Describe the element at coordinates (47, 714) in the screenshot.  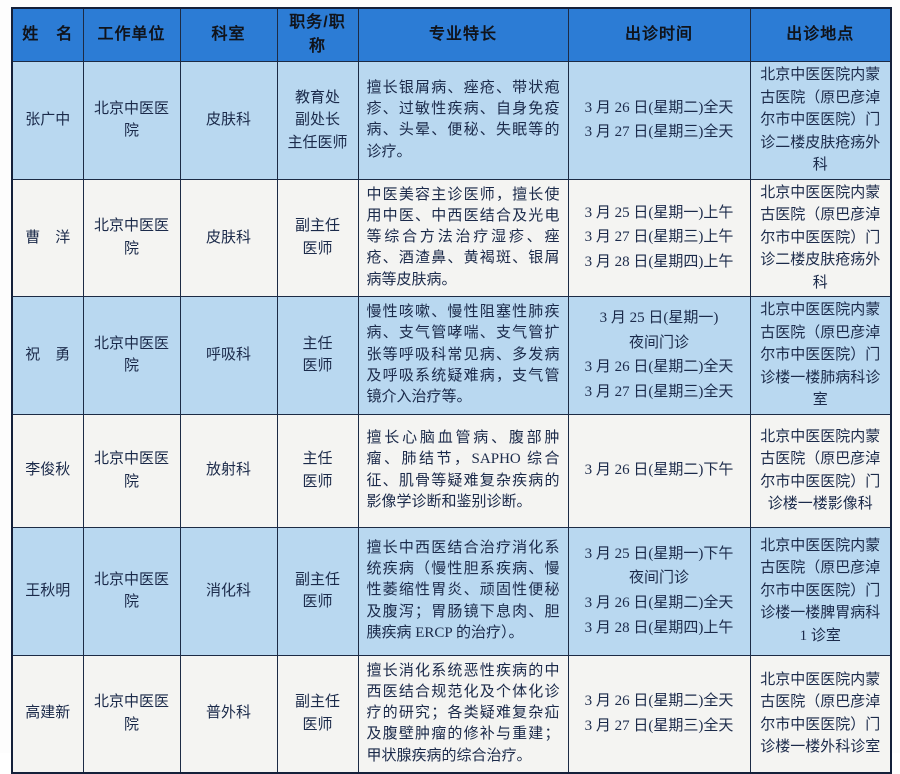
I see `cell-doctor-name: 高建新` at that location.